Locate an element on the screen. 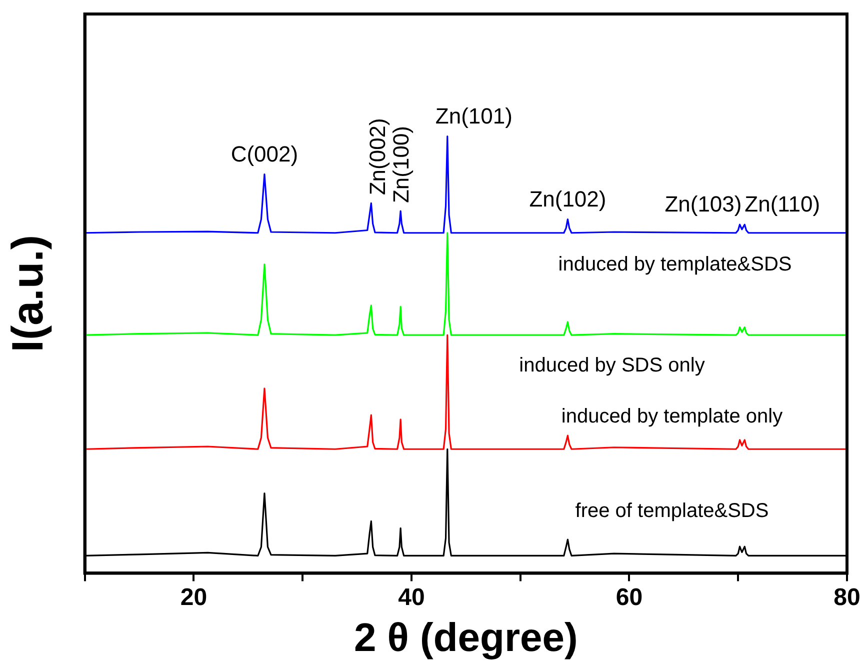 The height and width of the screenshot is (668, 867). y-axis-title: I(a.u.) is located at coordinates (28, 293).